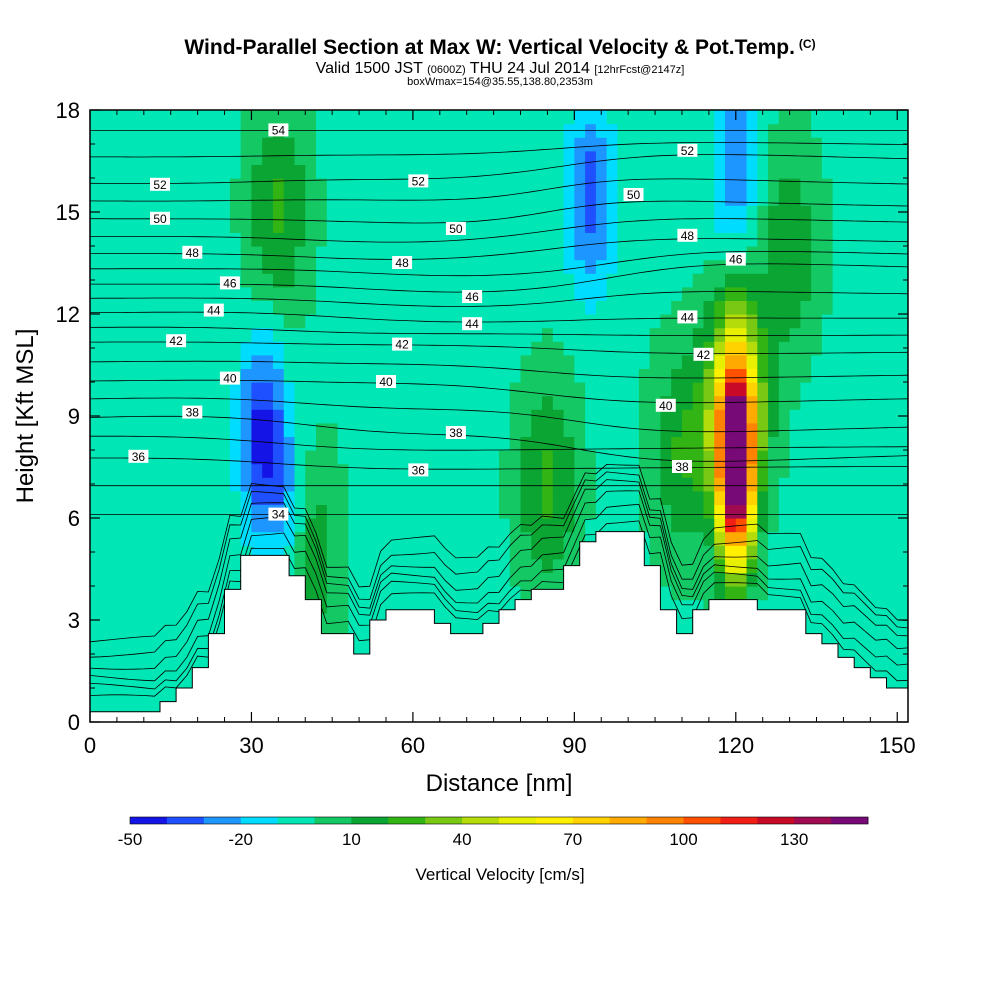 The width and height of the screenshot is (1000, 1000). I want to click on theta-label-text: 36, so click(419, 470).